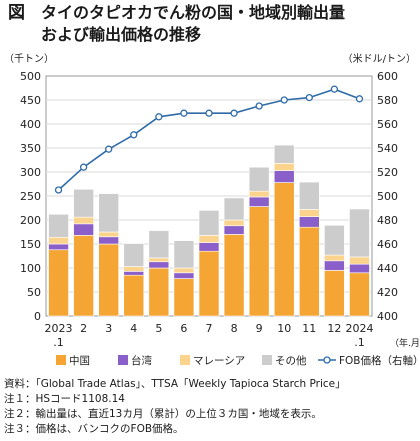 This screenshot has width=420, height=441. Describe the element at coordinates (284, 328) in the screenshot. I see `x-tick-label: 10` at that location.